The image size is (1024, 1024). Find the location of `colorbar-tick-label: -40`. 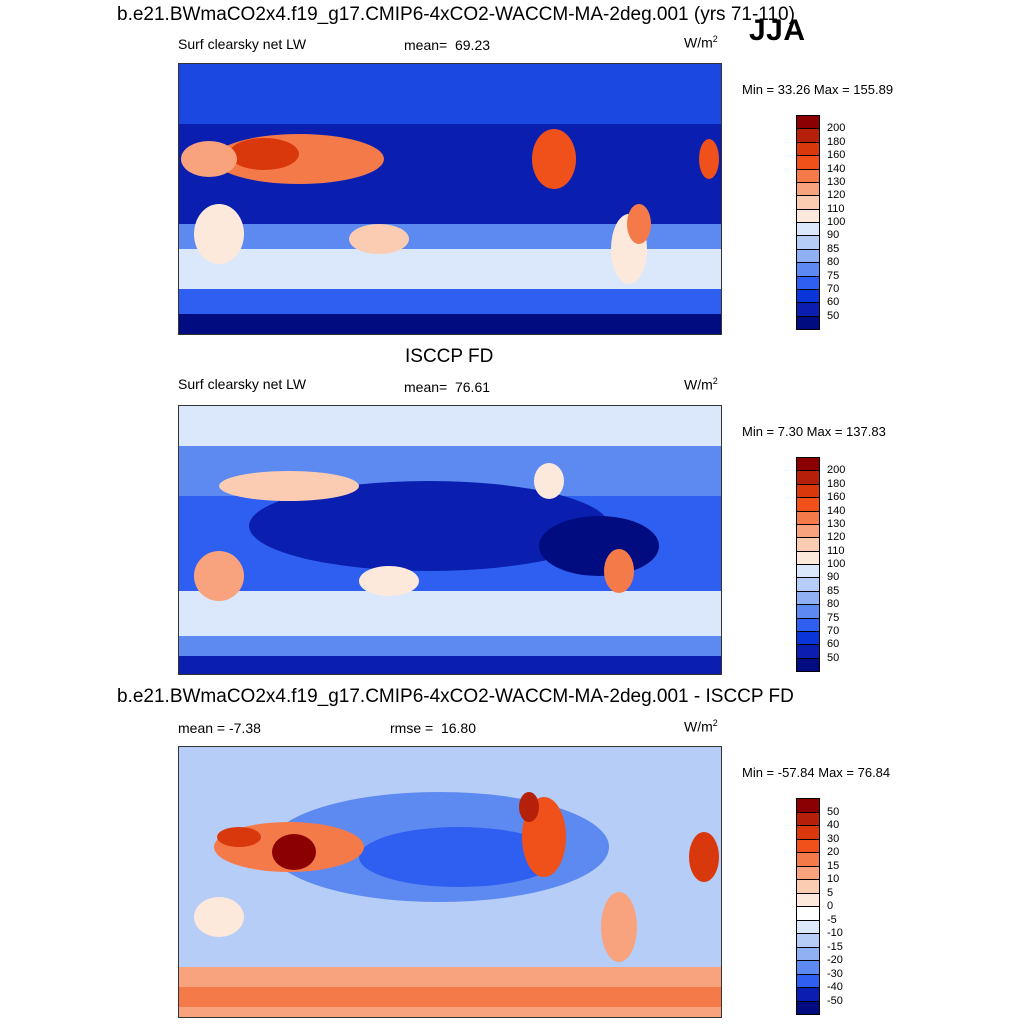

colorbar-tick-label: -40 is located at coordinates (835, 987).